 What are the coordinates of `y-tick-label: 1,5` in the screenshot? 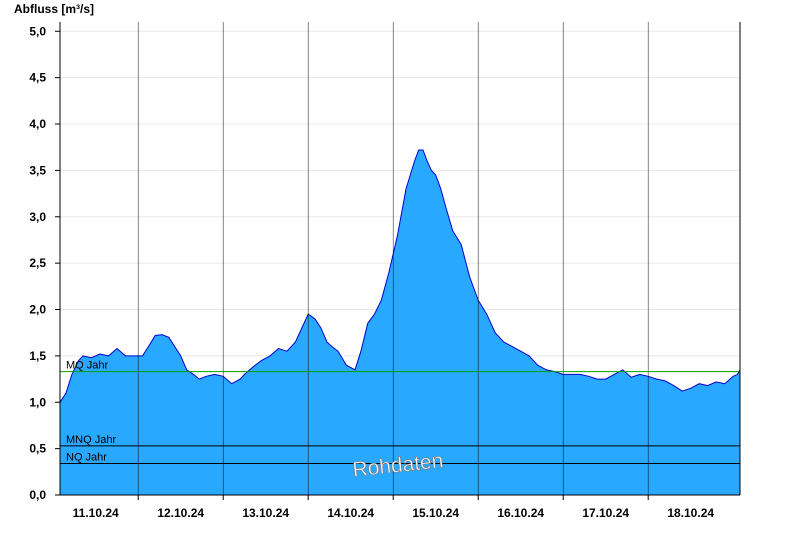 It's located at (37, 356).